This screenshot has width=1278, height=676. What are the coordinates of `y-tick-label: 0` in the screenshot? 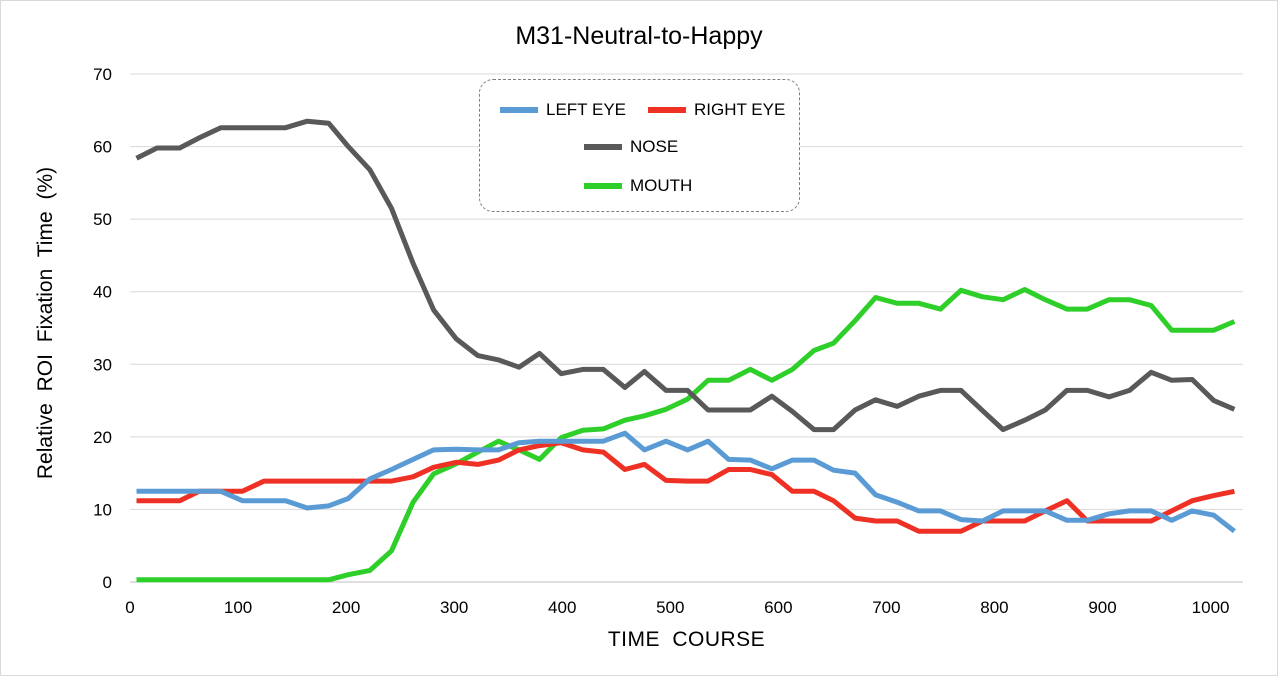 It's located at (107, 582).